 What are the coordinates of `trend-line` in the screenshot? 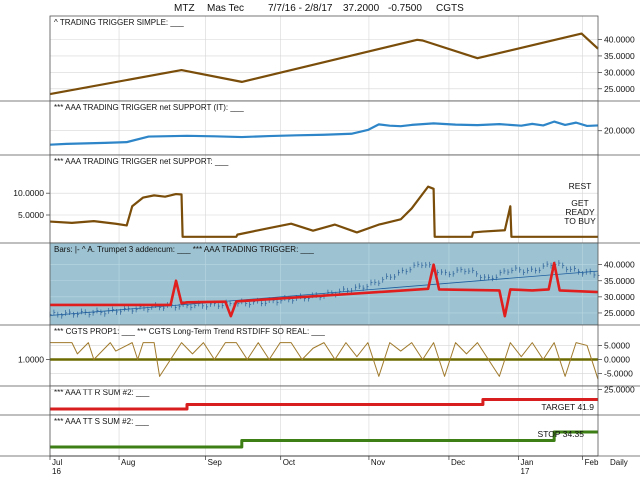 It's located at (324, 293).